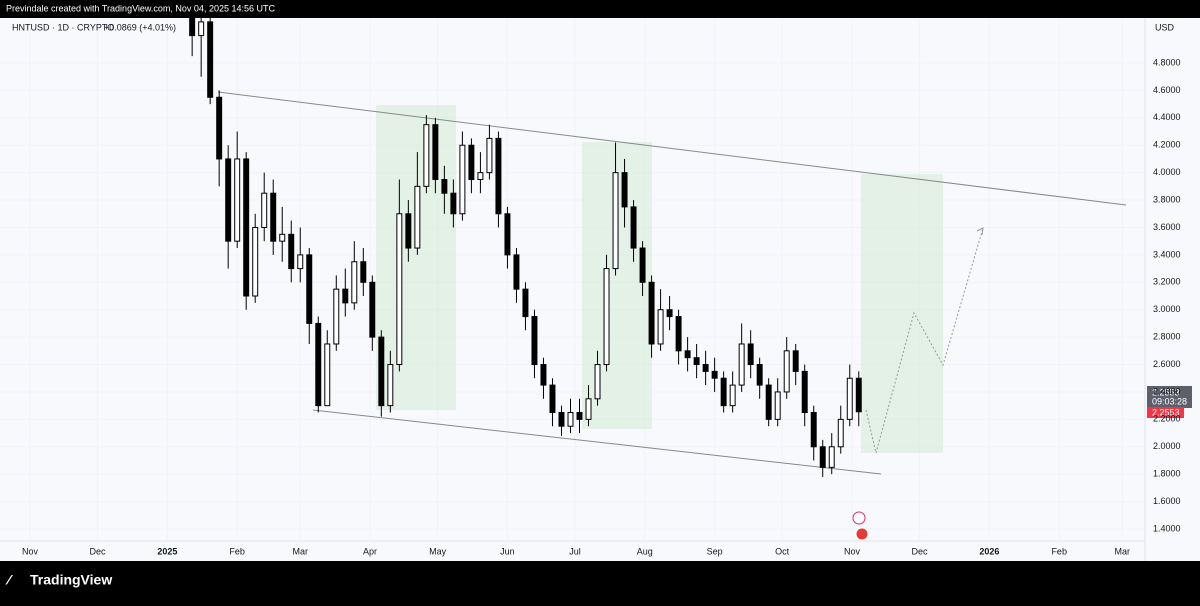 The height and width of the screenshot is (606, 1200). Describe the element at coordinates (575, 551) in the screenshot. I see `x-tick-label: Jul` at that location.